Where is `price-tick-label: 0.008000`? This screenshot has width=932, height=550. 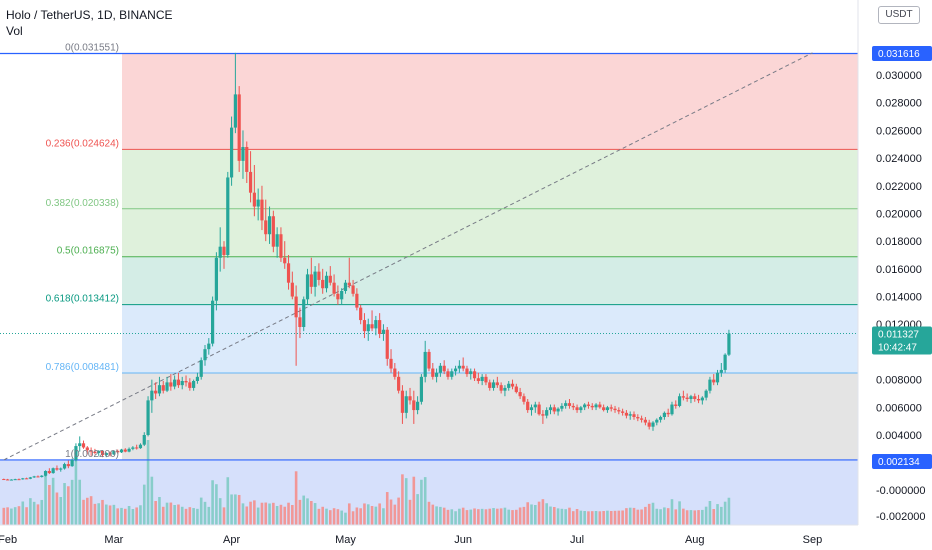 price-tick-label: 0.008000 is located at coordinates (899, 381).